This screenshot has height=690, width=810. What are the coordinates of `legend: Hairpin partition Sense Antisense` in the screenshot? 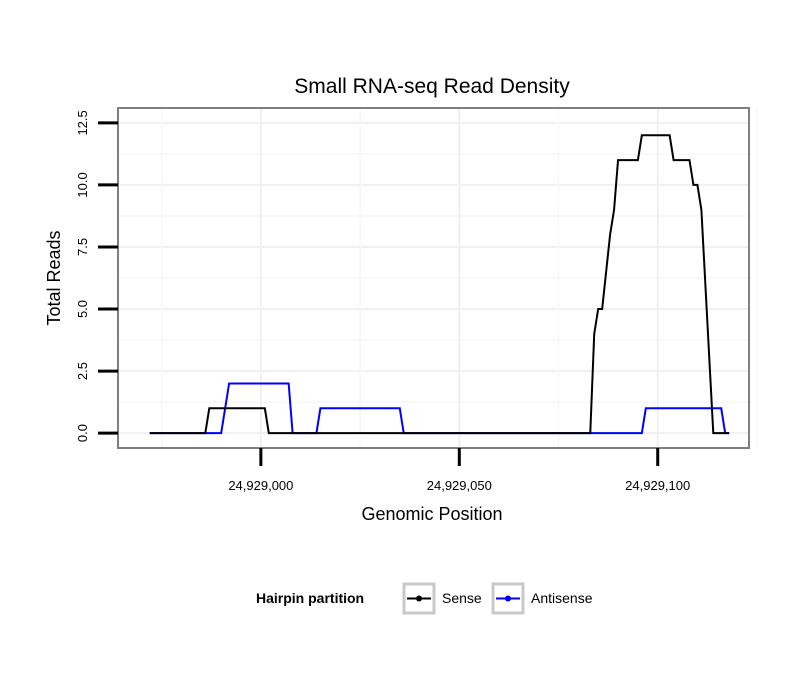 It's located at (424, 598).